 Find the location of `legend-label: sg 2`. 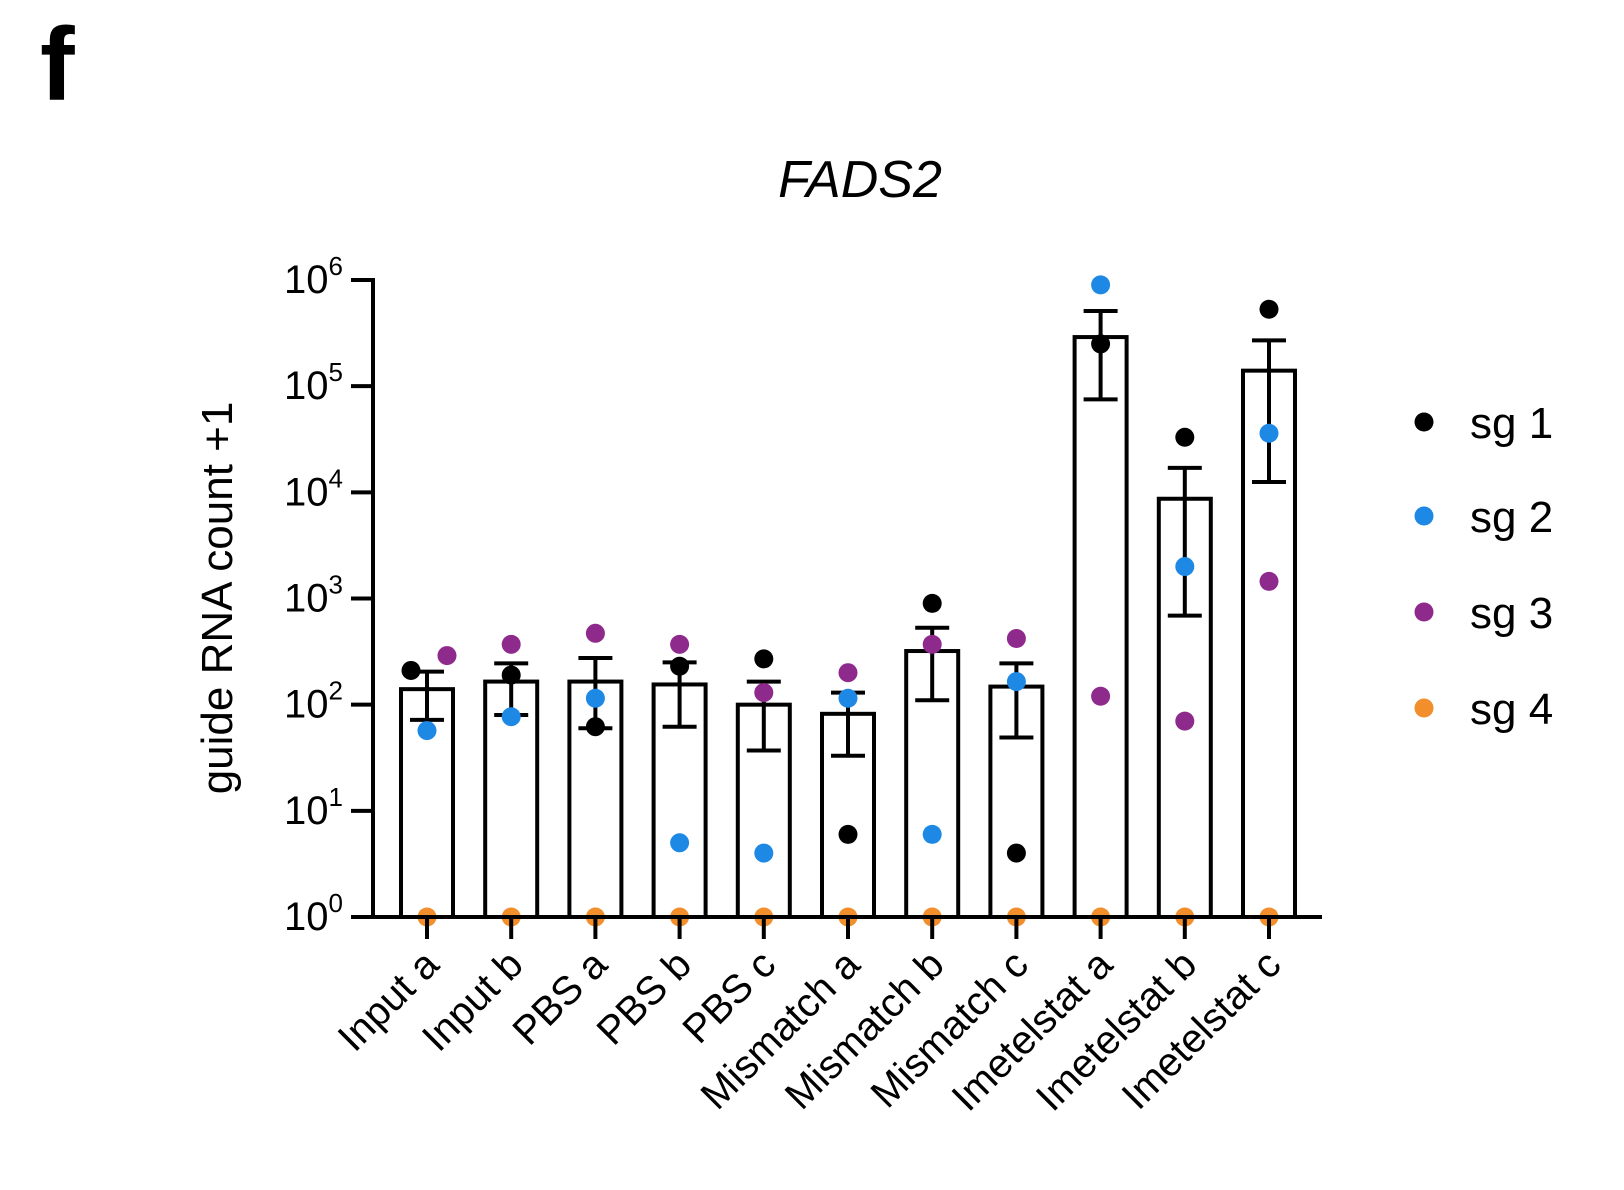

legend-label: sg 2 is located at coordinates (1511, 517).